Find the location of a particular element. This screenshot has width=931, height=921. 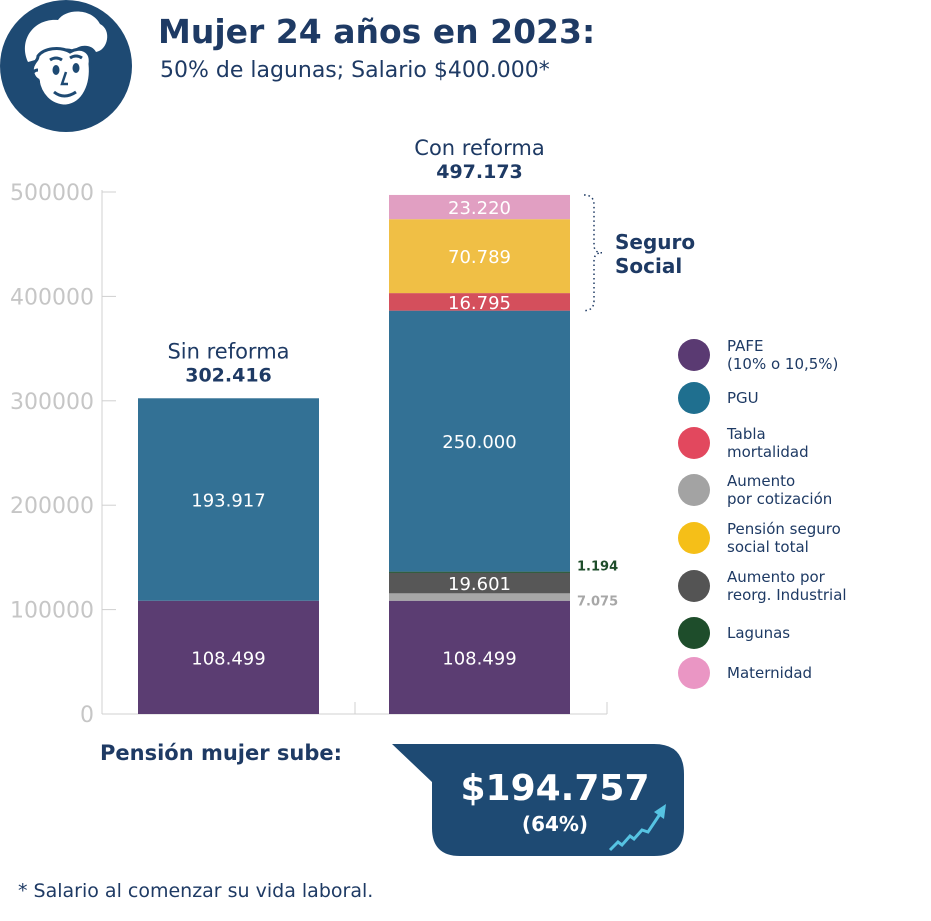

bar-segment-lagunas is located at coordinates (479, 572).